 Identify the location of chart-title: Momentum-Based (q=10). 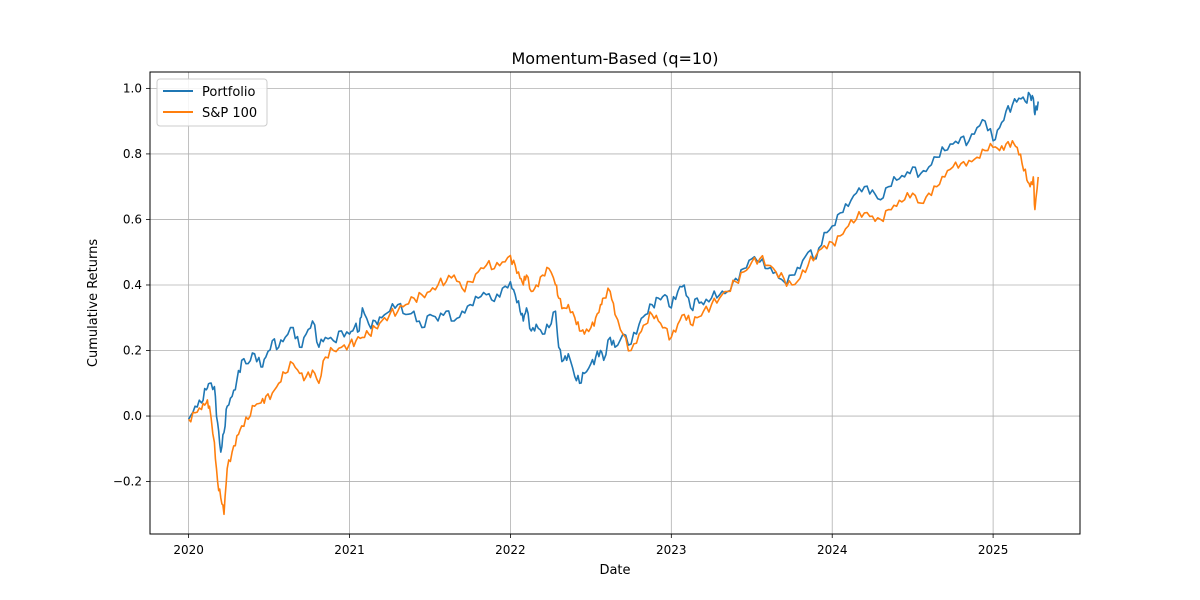
(615, 58).